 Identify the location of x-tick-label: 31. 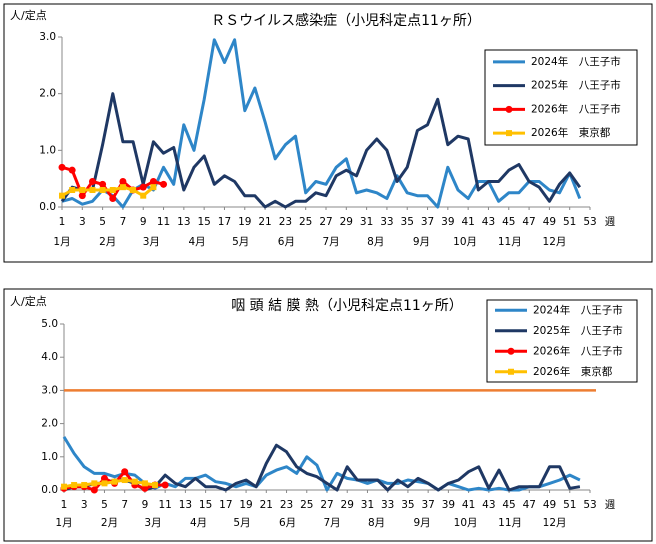
(367, 505).